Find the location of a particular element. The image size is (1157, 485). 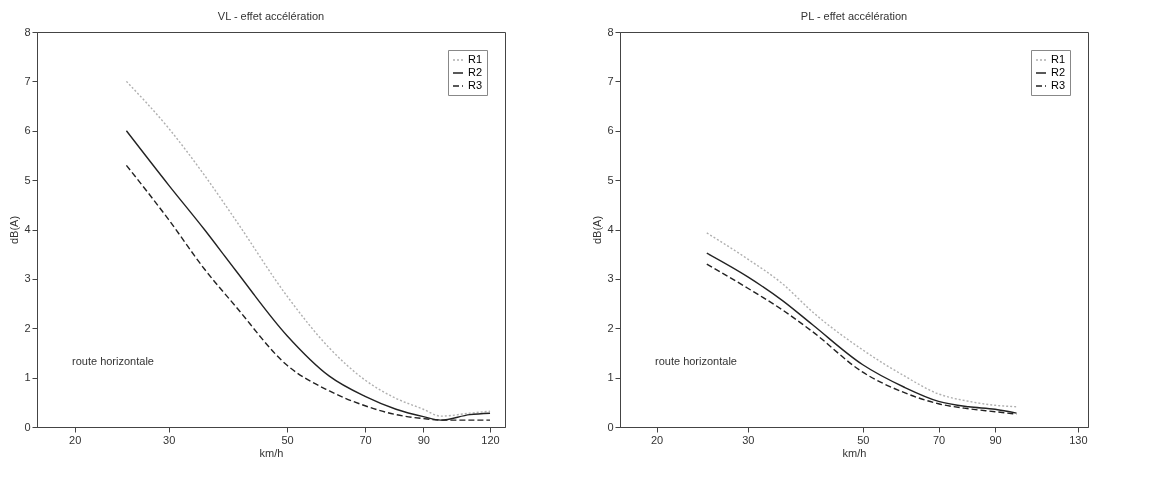

x-tick-label: 130 is located at coordinates (1078, 439).